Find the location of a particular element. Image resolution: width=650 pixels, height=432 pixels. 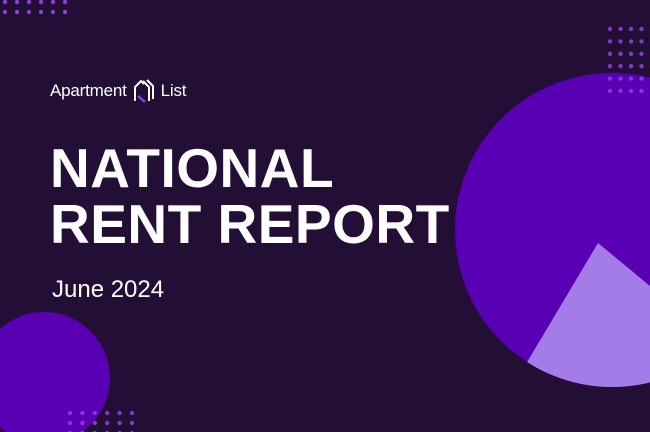

brand-name-left: Apartment is located at coordinates (88, 90).